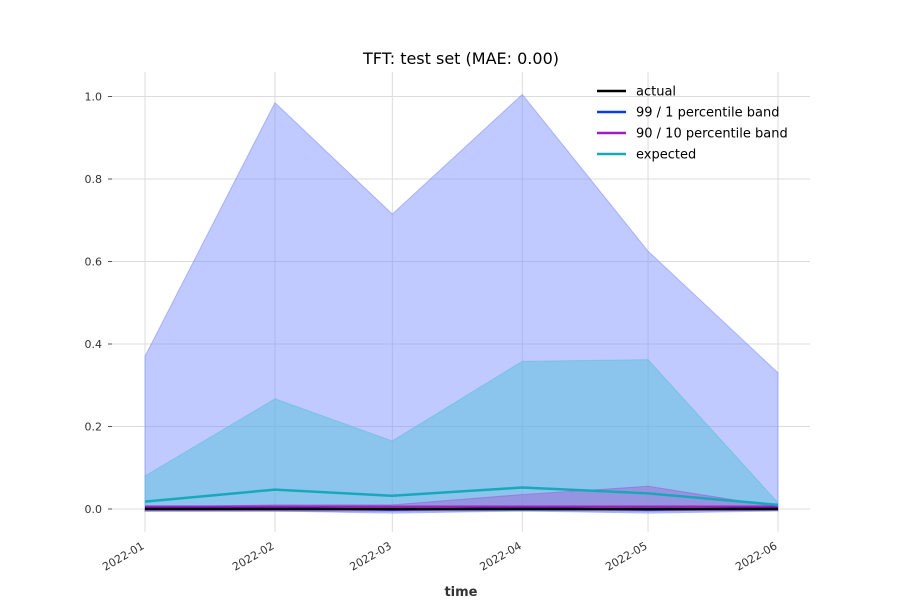  I want to click on x-tick-label: 2022-04, so click(500, 556).